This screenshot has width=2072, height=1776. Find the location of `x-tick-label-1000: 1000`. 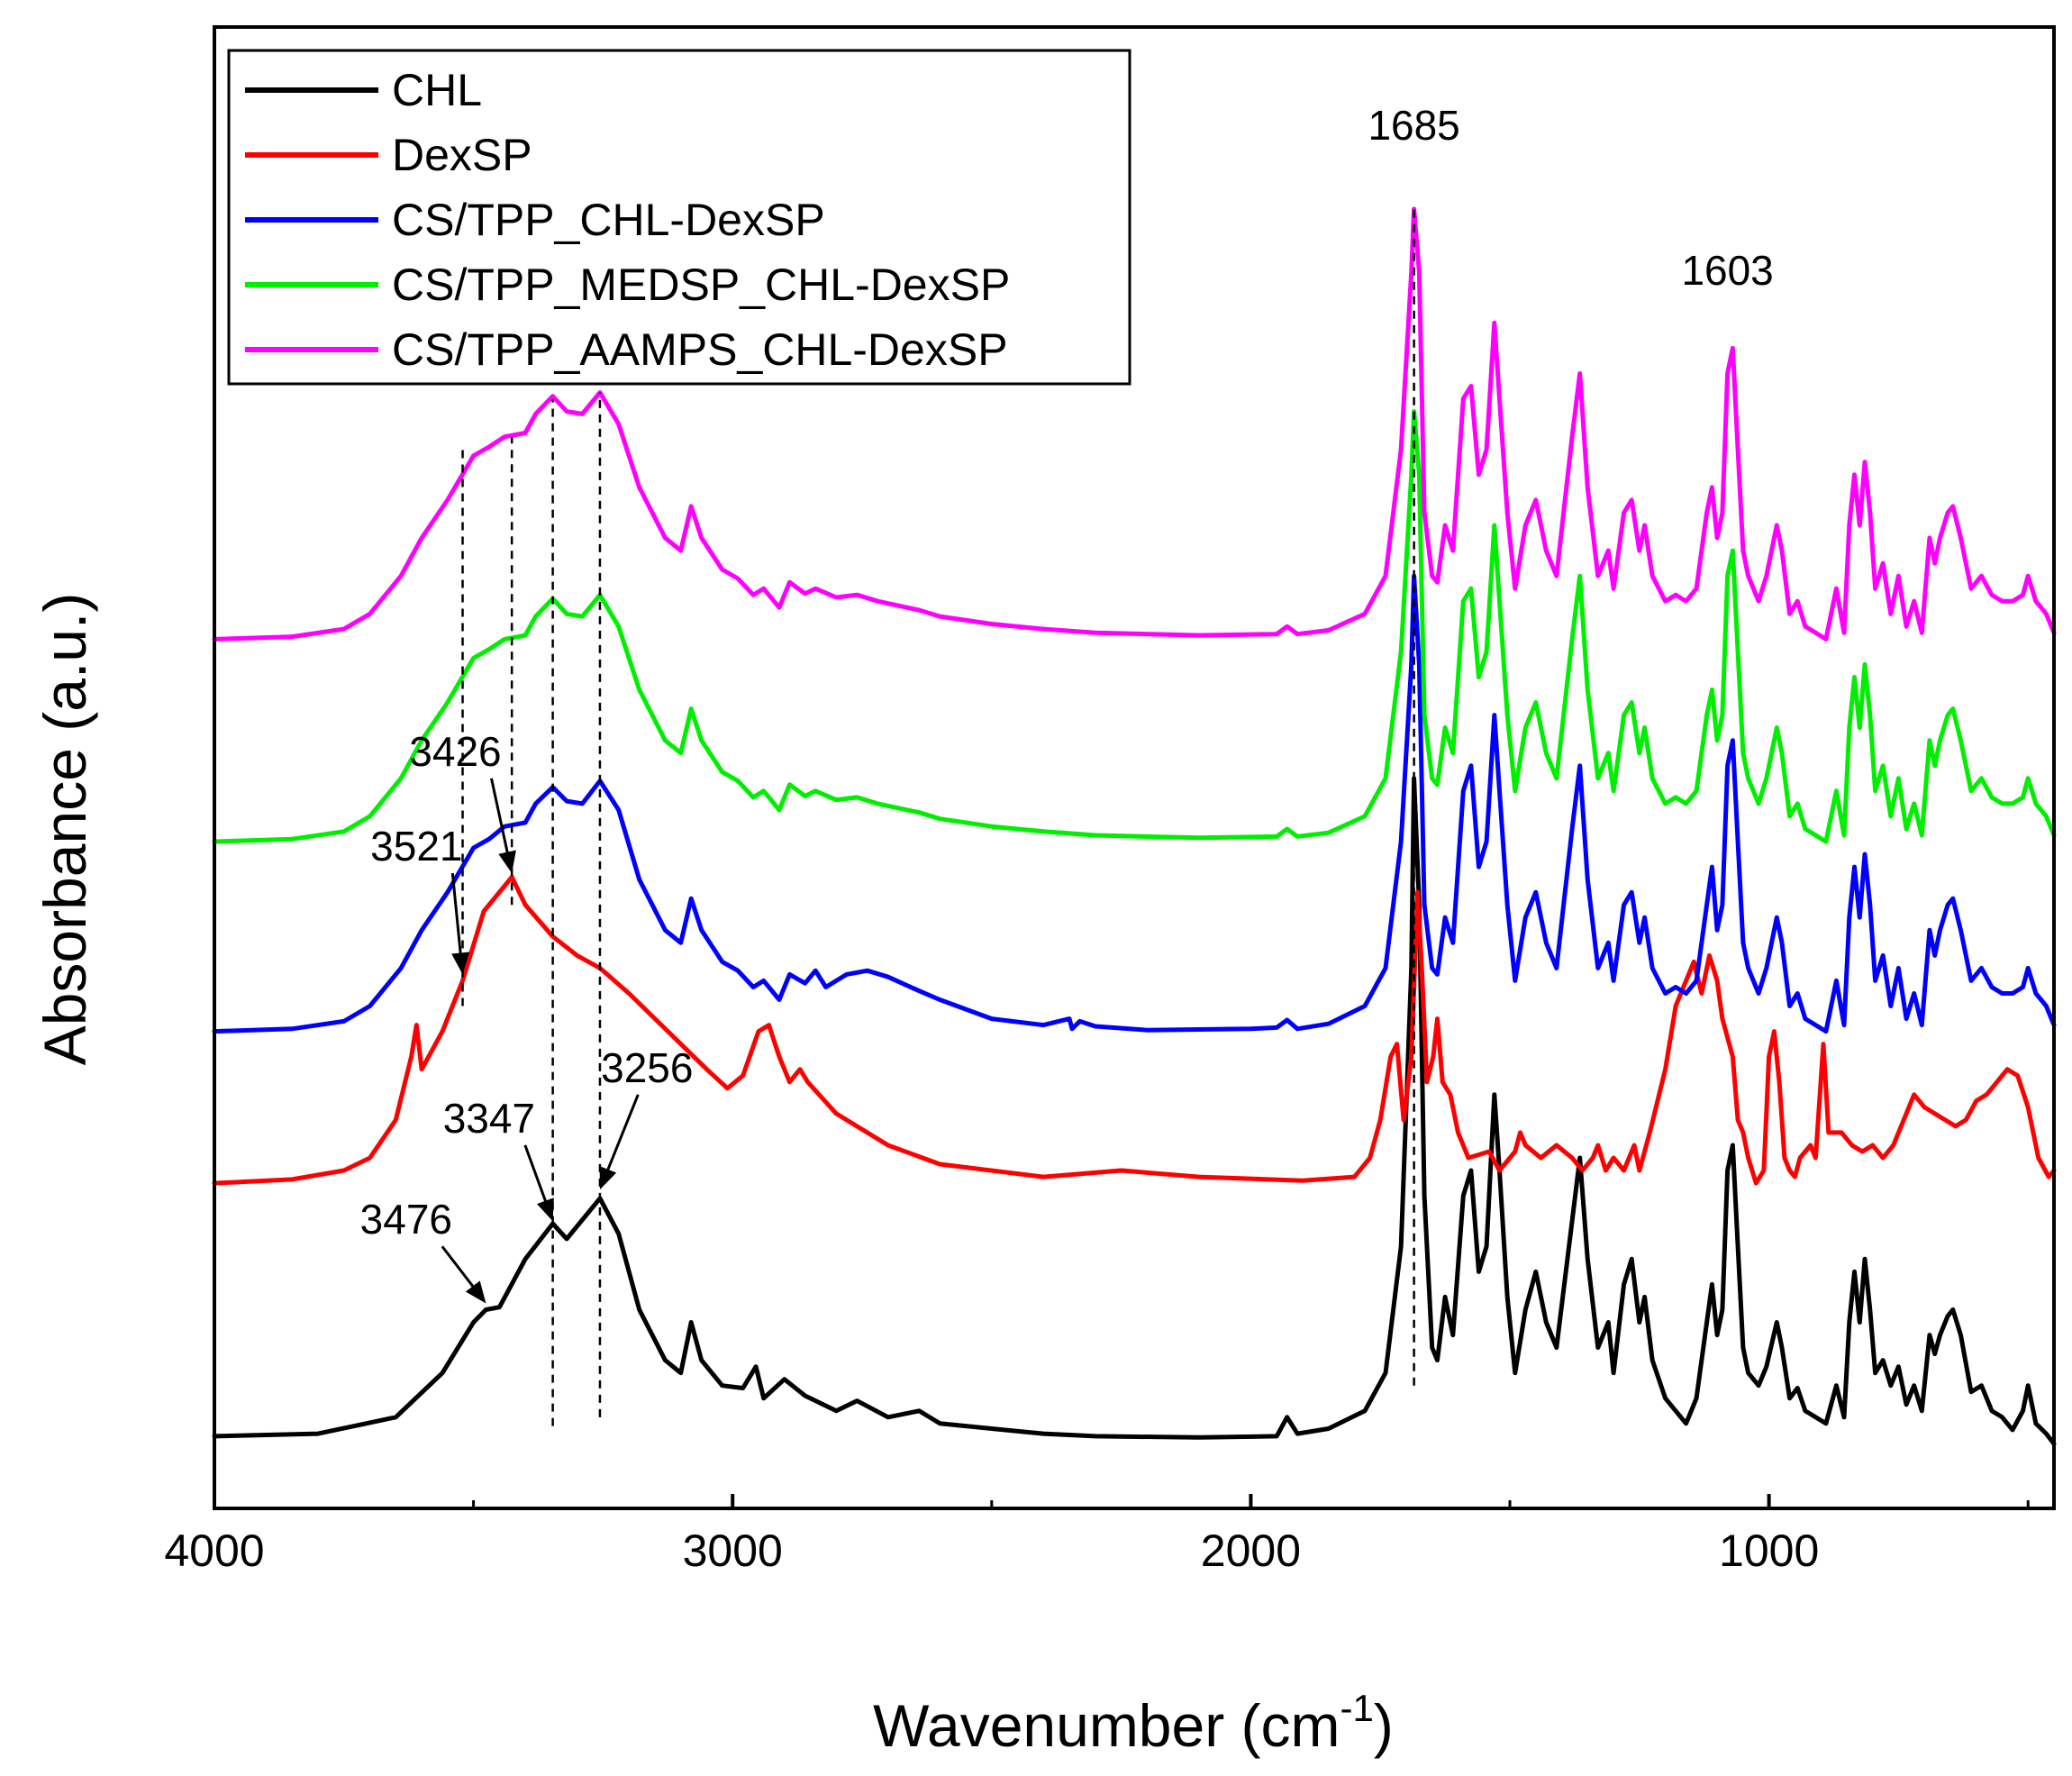

x-tick-label-1000: 1000 is located at coordinates (1769, 1551).